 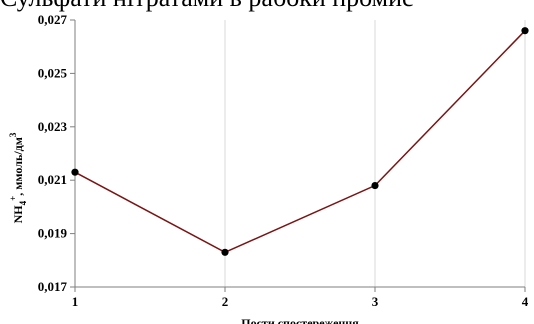 What do you see at coordinates (267, 6) in the screenshot?
I see `cropped-header-text: Сульфати нітратами в рабоки промис` at bounding box center [267, 6].